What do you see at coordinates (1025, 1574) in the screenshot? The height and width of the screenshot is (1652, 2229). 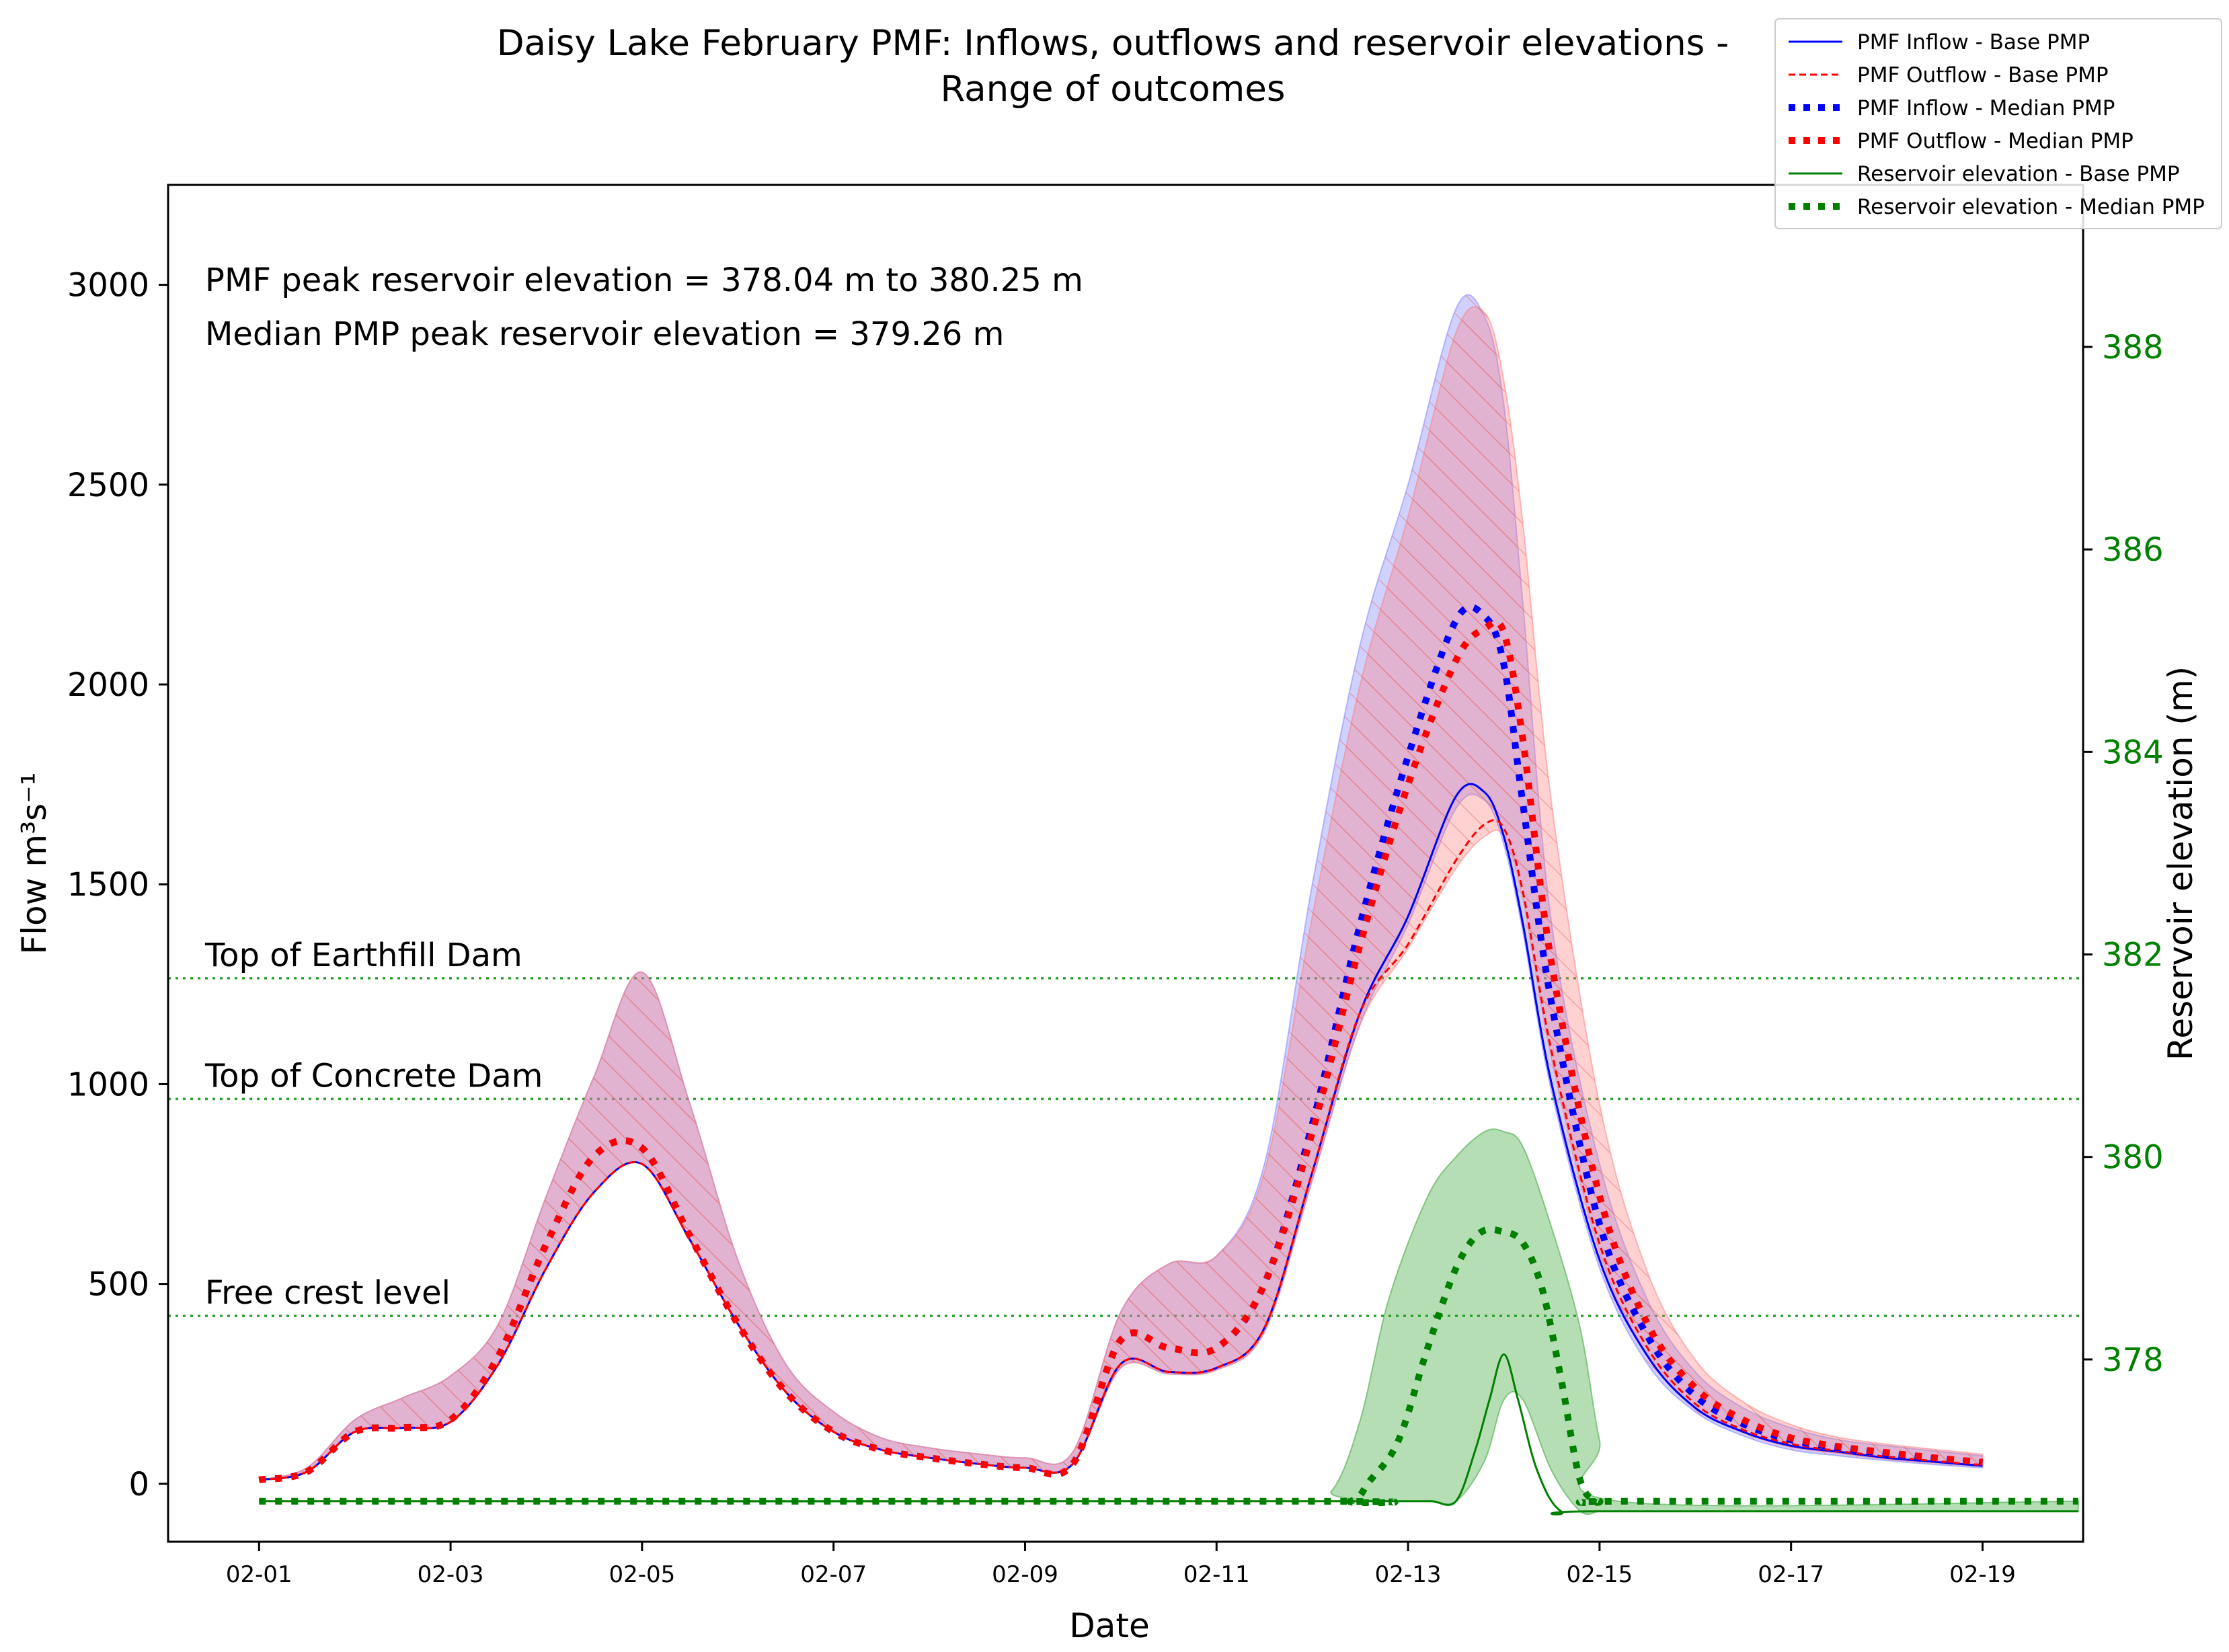 I see `x-tick-label: 02-09` at bounding box center [1025, 1574].